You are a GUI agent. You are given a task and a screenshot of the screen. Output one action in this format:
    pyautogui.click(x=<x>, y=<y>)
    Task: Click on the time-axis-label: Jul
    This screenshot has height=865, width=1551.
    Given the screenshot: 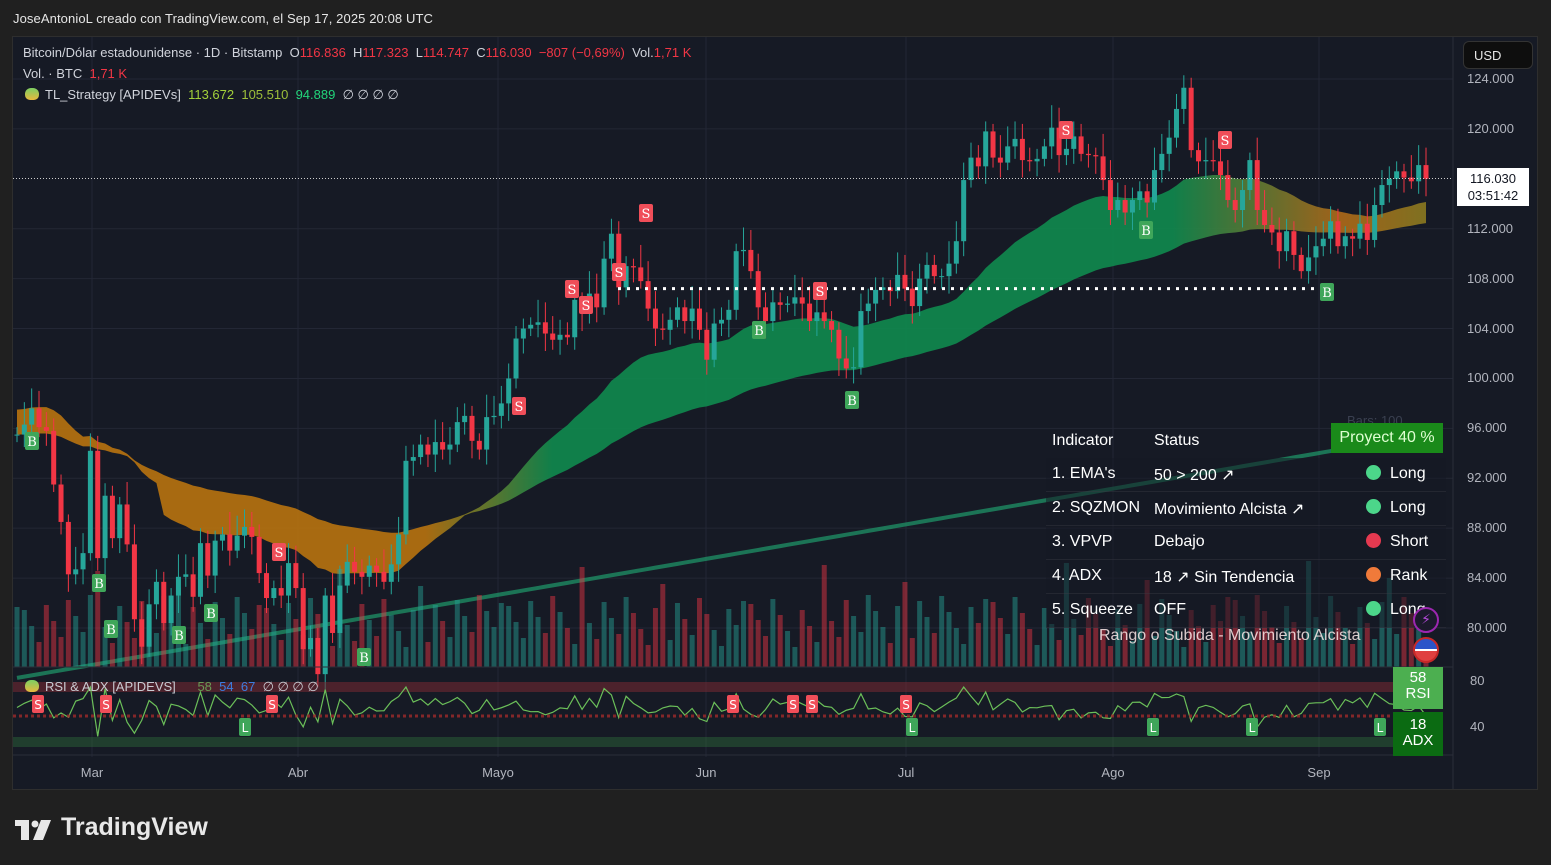 What is the action you would take?
    pyautogui.click(x=906, y=772)
    